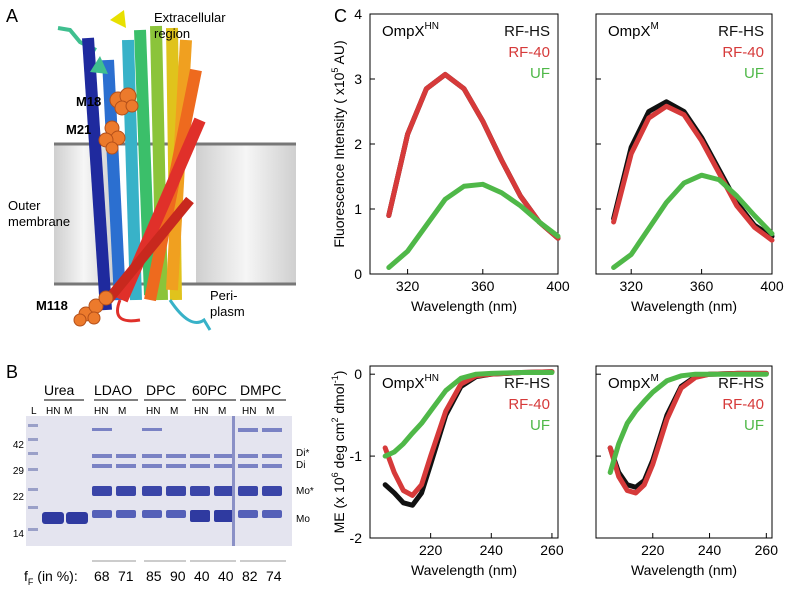  What do you see at coordinates (261, 390) in the screenshot?
I see `condition-dmpc: DMPC` at bounding box center [261, 390].